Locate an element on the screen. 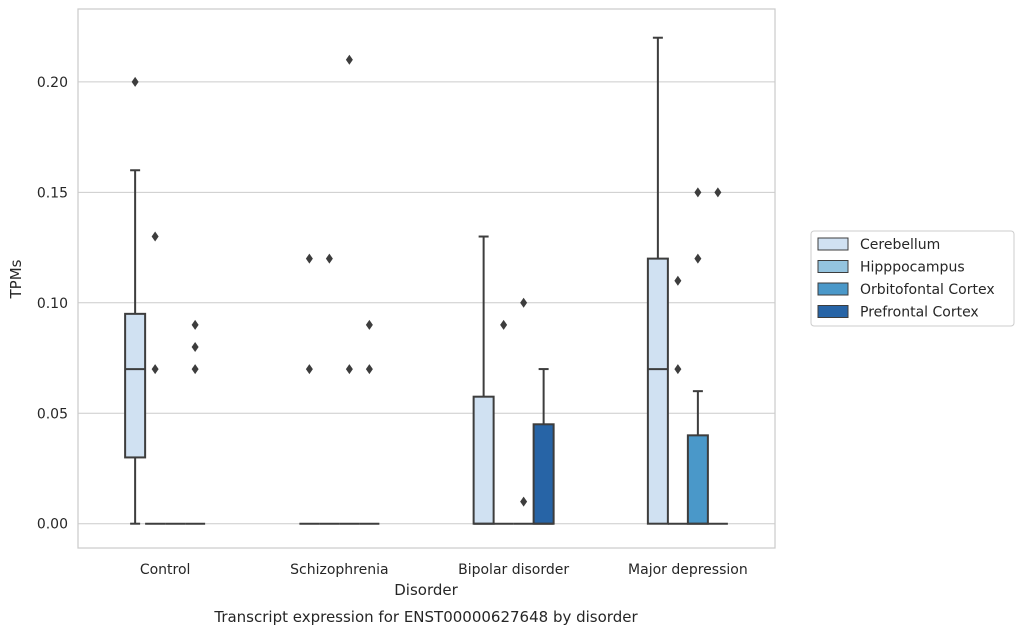 Image resolution: width=1023 pixels, height=634 pixels. legend-entry-label: Prefrontal Cortex is located at coordinates (919, 313).